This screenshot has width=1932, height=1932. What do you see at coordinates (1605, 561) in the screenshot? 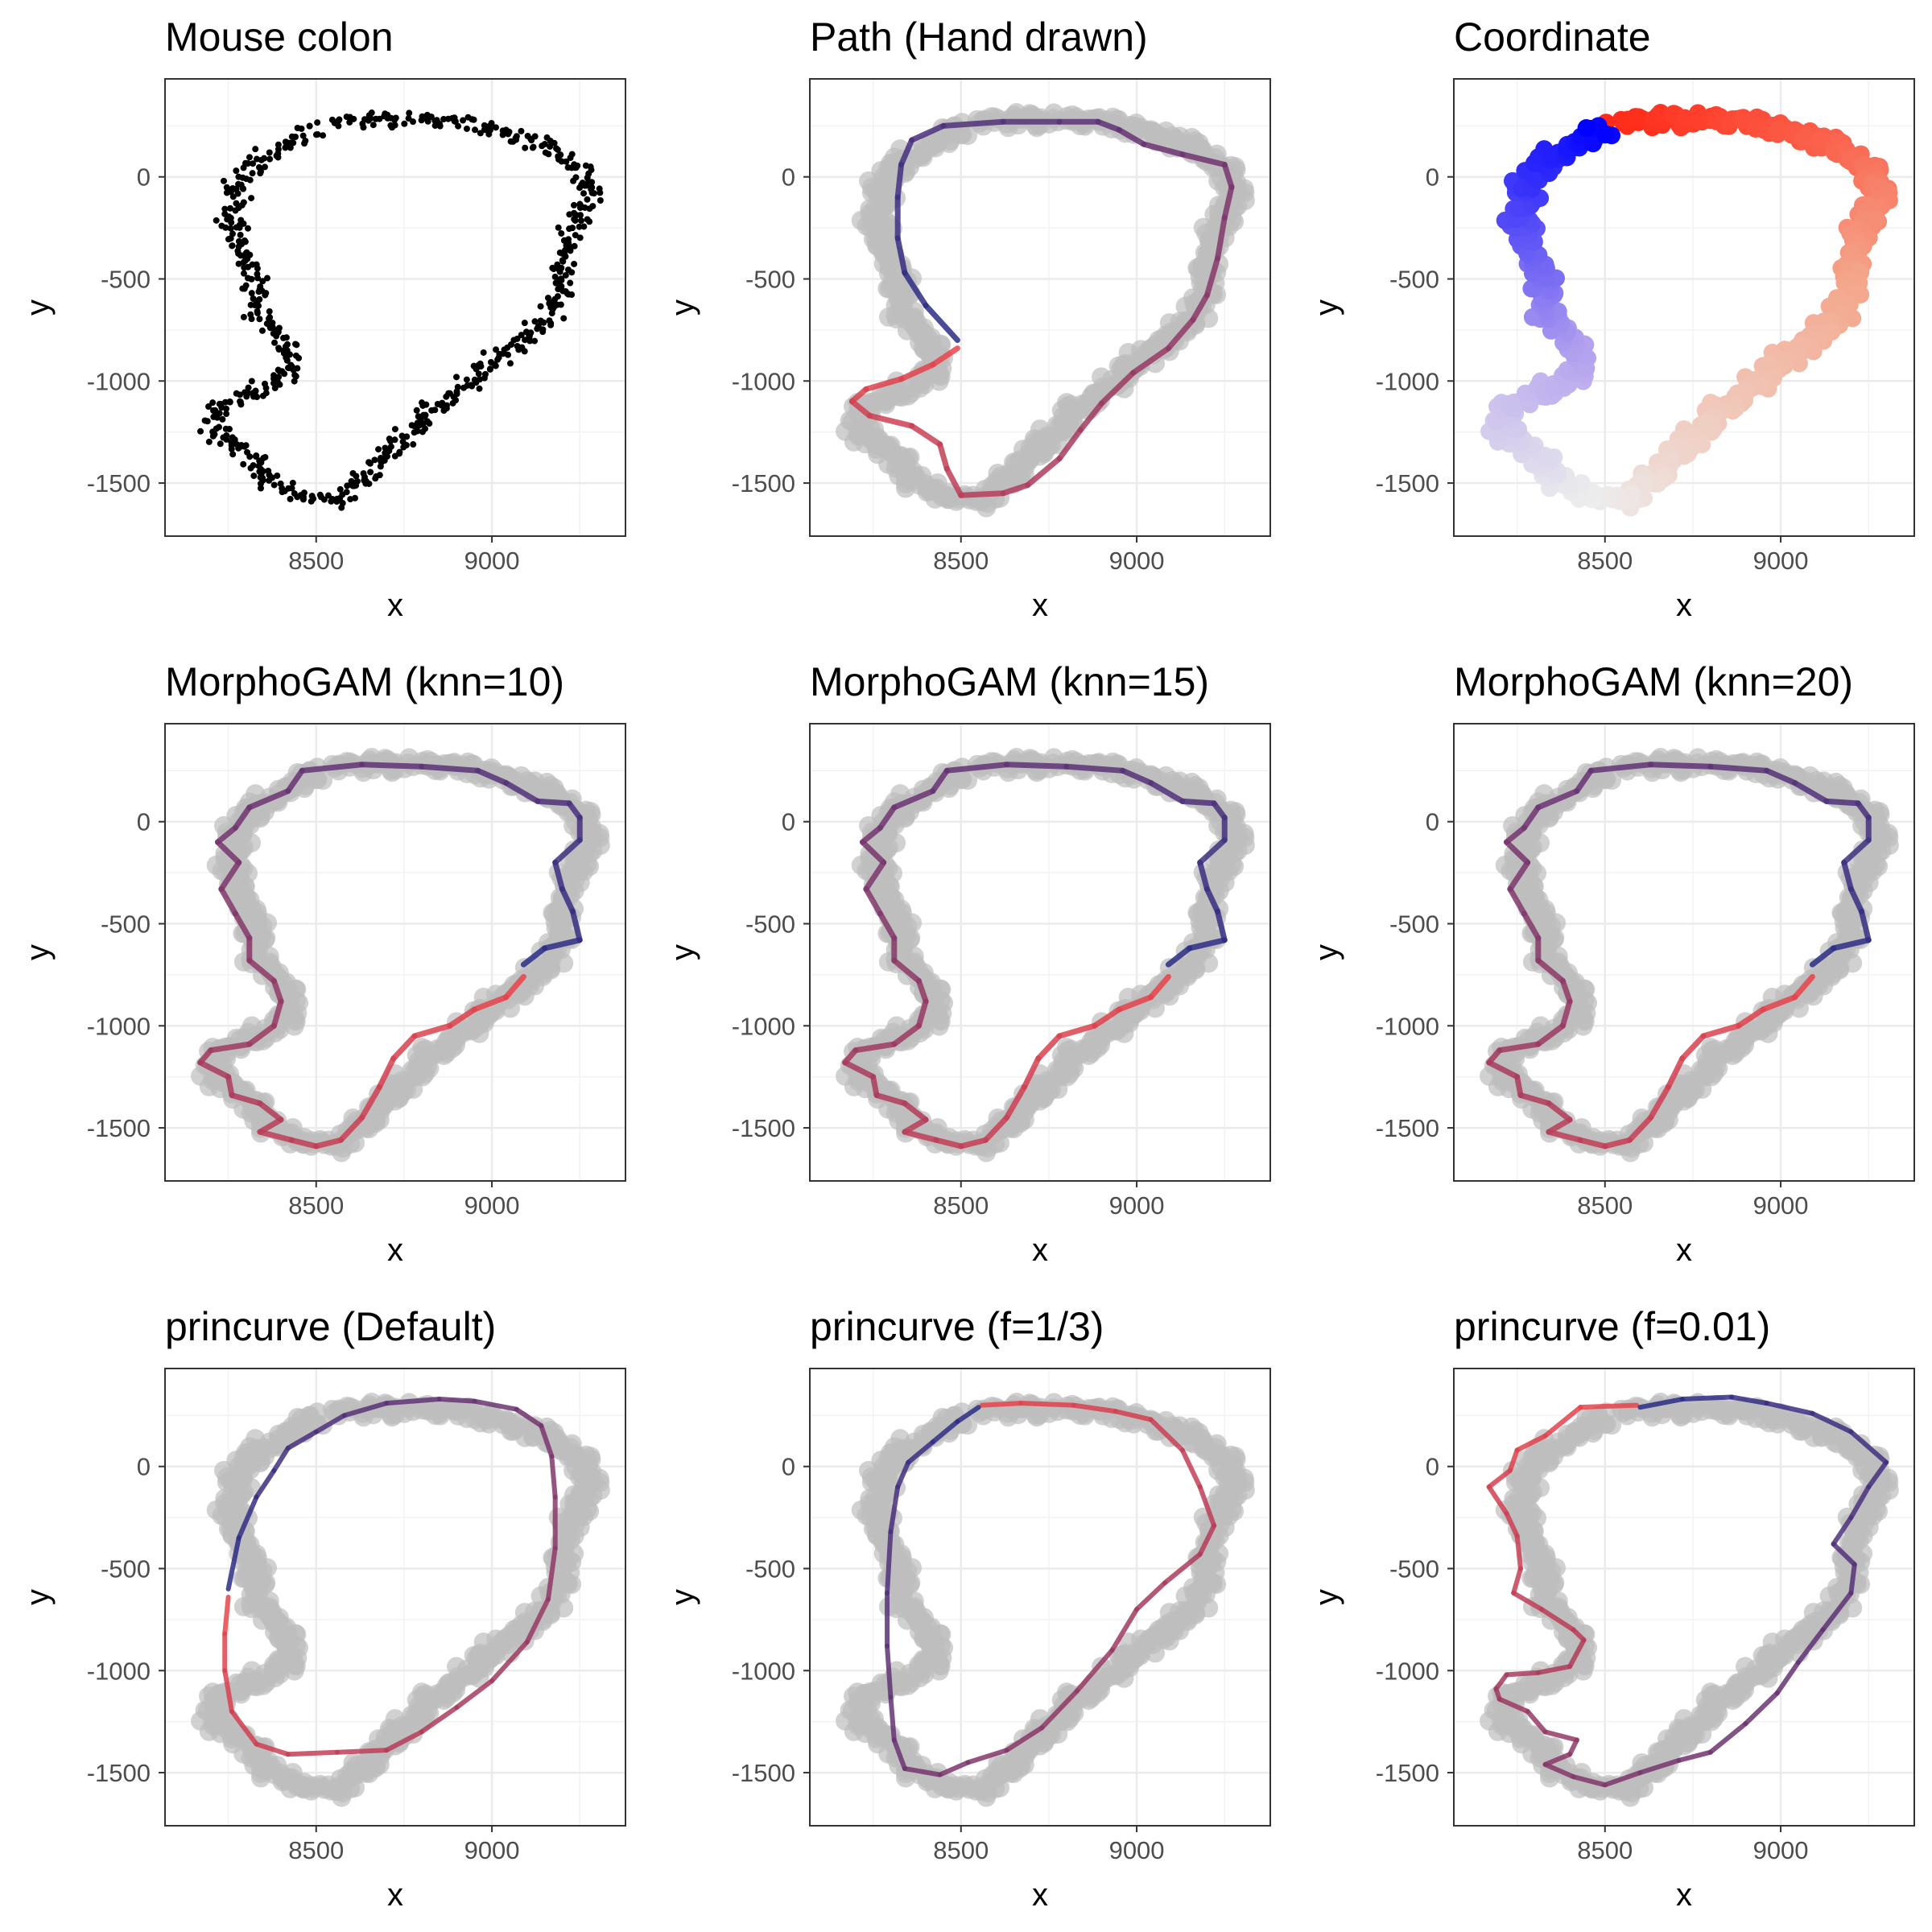
I see `x-tick-label: 8500` at bounding box center [1605, 561].